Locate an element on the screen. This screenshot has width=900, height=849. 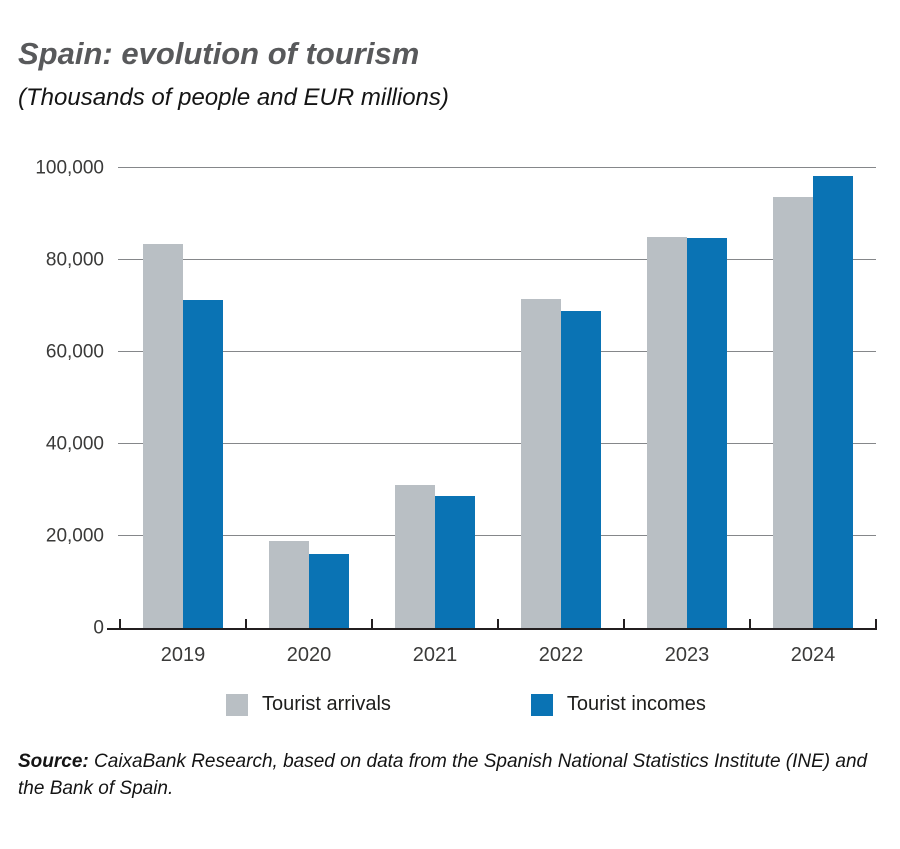
bar-group-2021: 2021 is located at coordinates (435, 417).